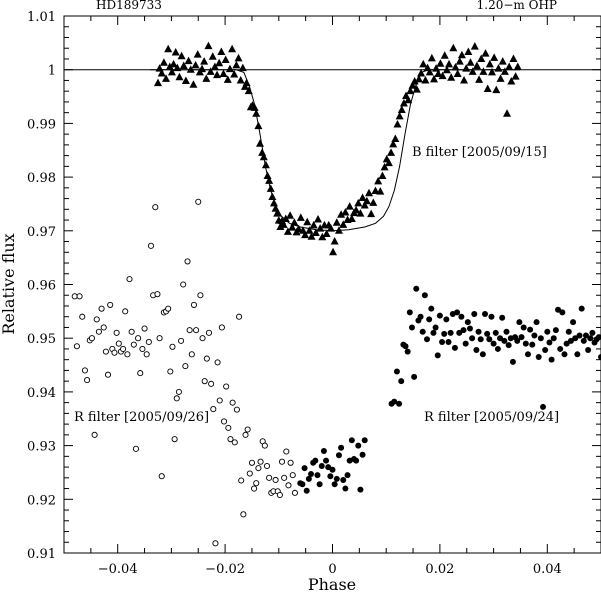 The image size is (601, 593). I want to click on x-tick-label: 0, so click(332, 569).